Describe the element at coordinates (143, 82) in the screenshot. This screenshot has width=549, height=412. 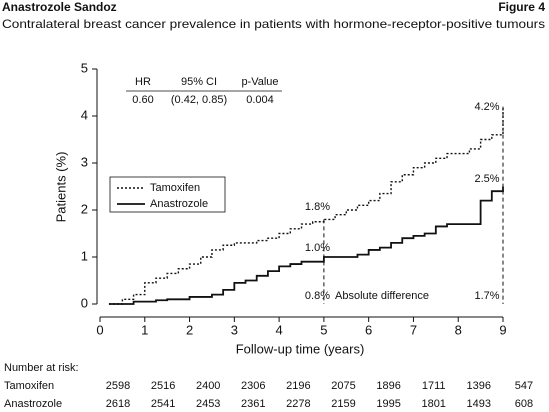
I see `inset-header: HR` at that location.